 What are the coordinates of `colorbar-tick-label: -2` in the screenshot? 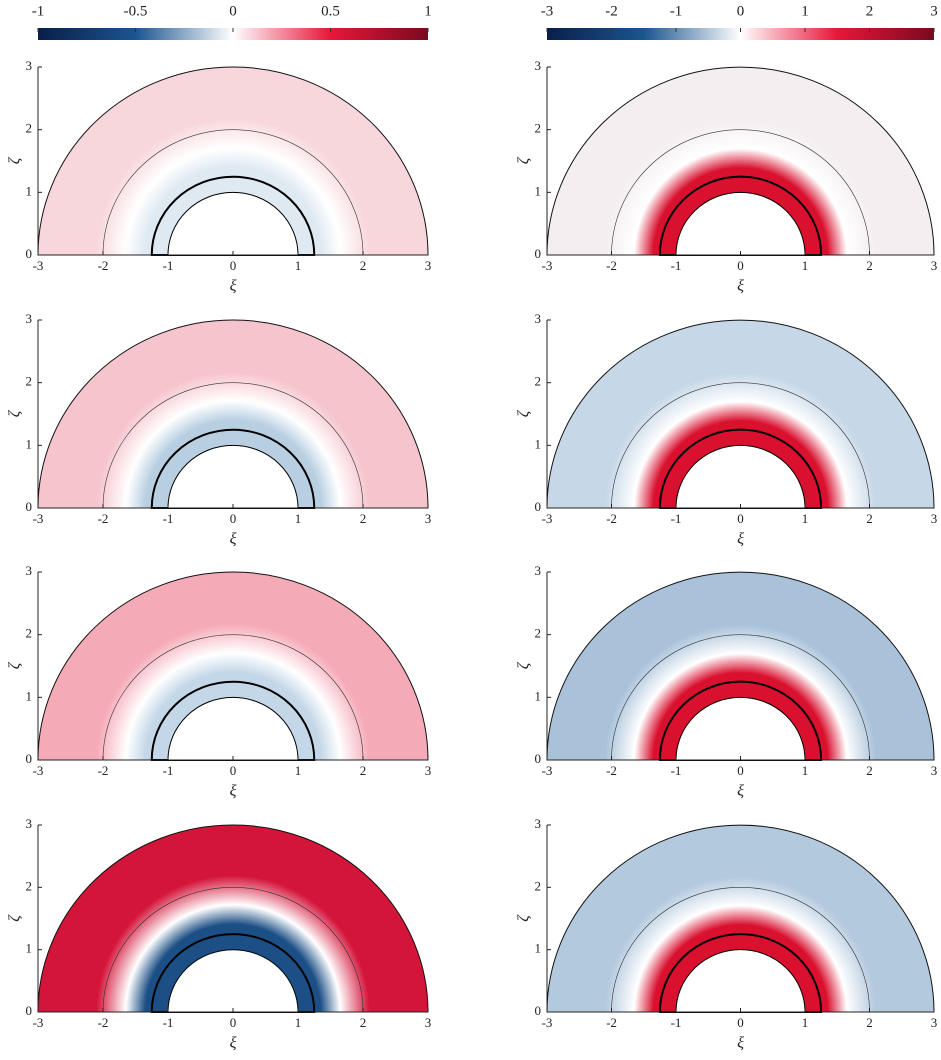 It's located at (611, 11).